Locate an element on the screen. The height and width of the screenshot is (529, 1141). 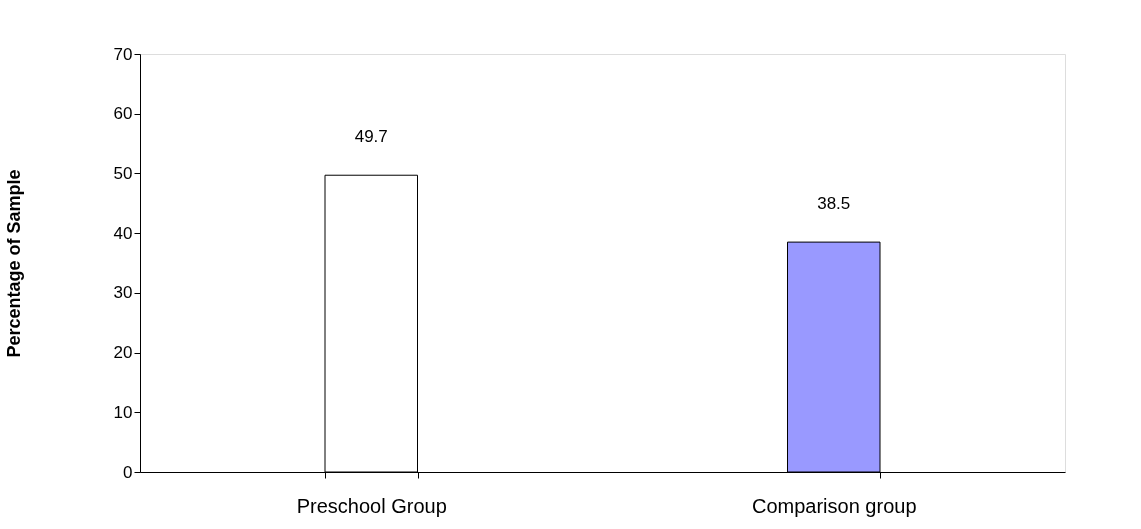
y-tick-label: 60 is located at coordinates (123, 114).